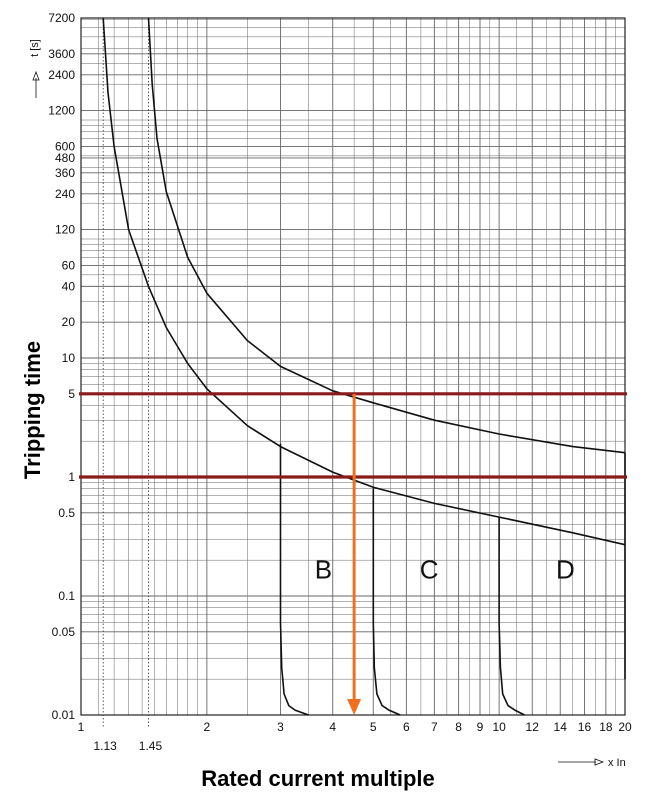  Describe the element at coordinates (64, 715) in the screenshot. I see `y-tick-label: 0.01` at that location.